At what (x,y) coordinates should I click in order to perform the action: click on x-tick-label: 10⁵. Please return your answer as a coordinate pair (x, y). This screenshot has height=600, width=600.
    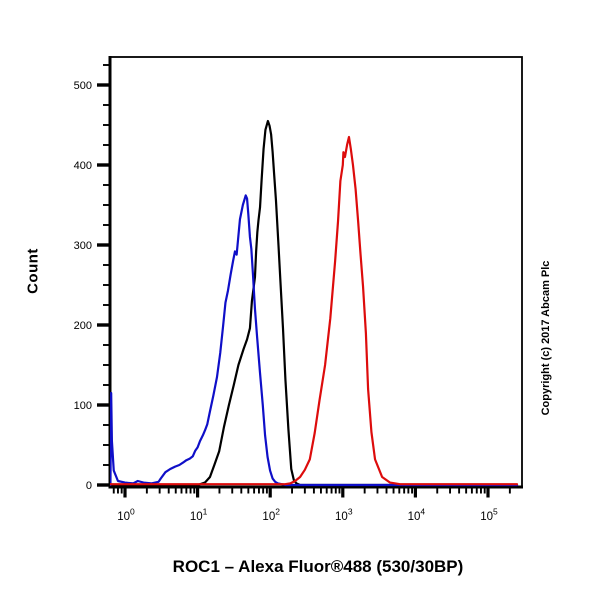
    Looking at the image, I should click on (489, 515).